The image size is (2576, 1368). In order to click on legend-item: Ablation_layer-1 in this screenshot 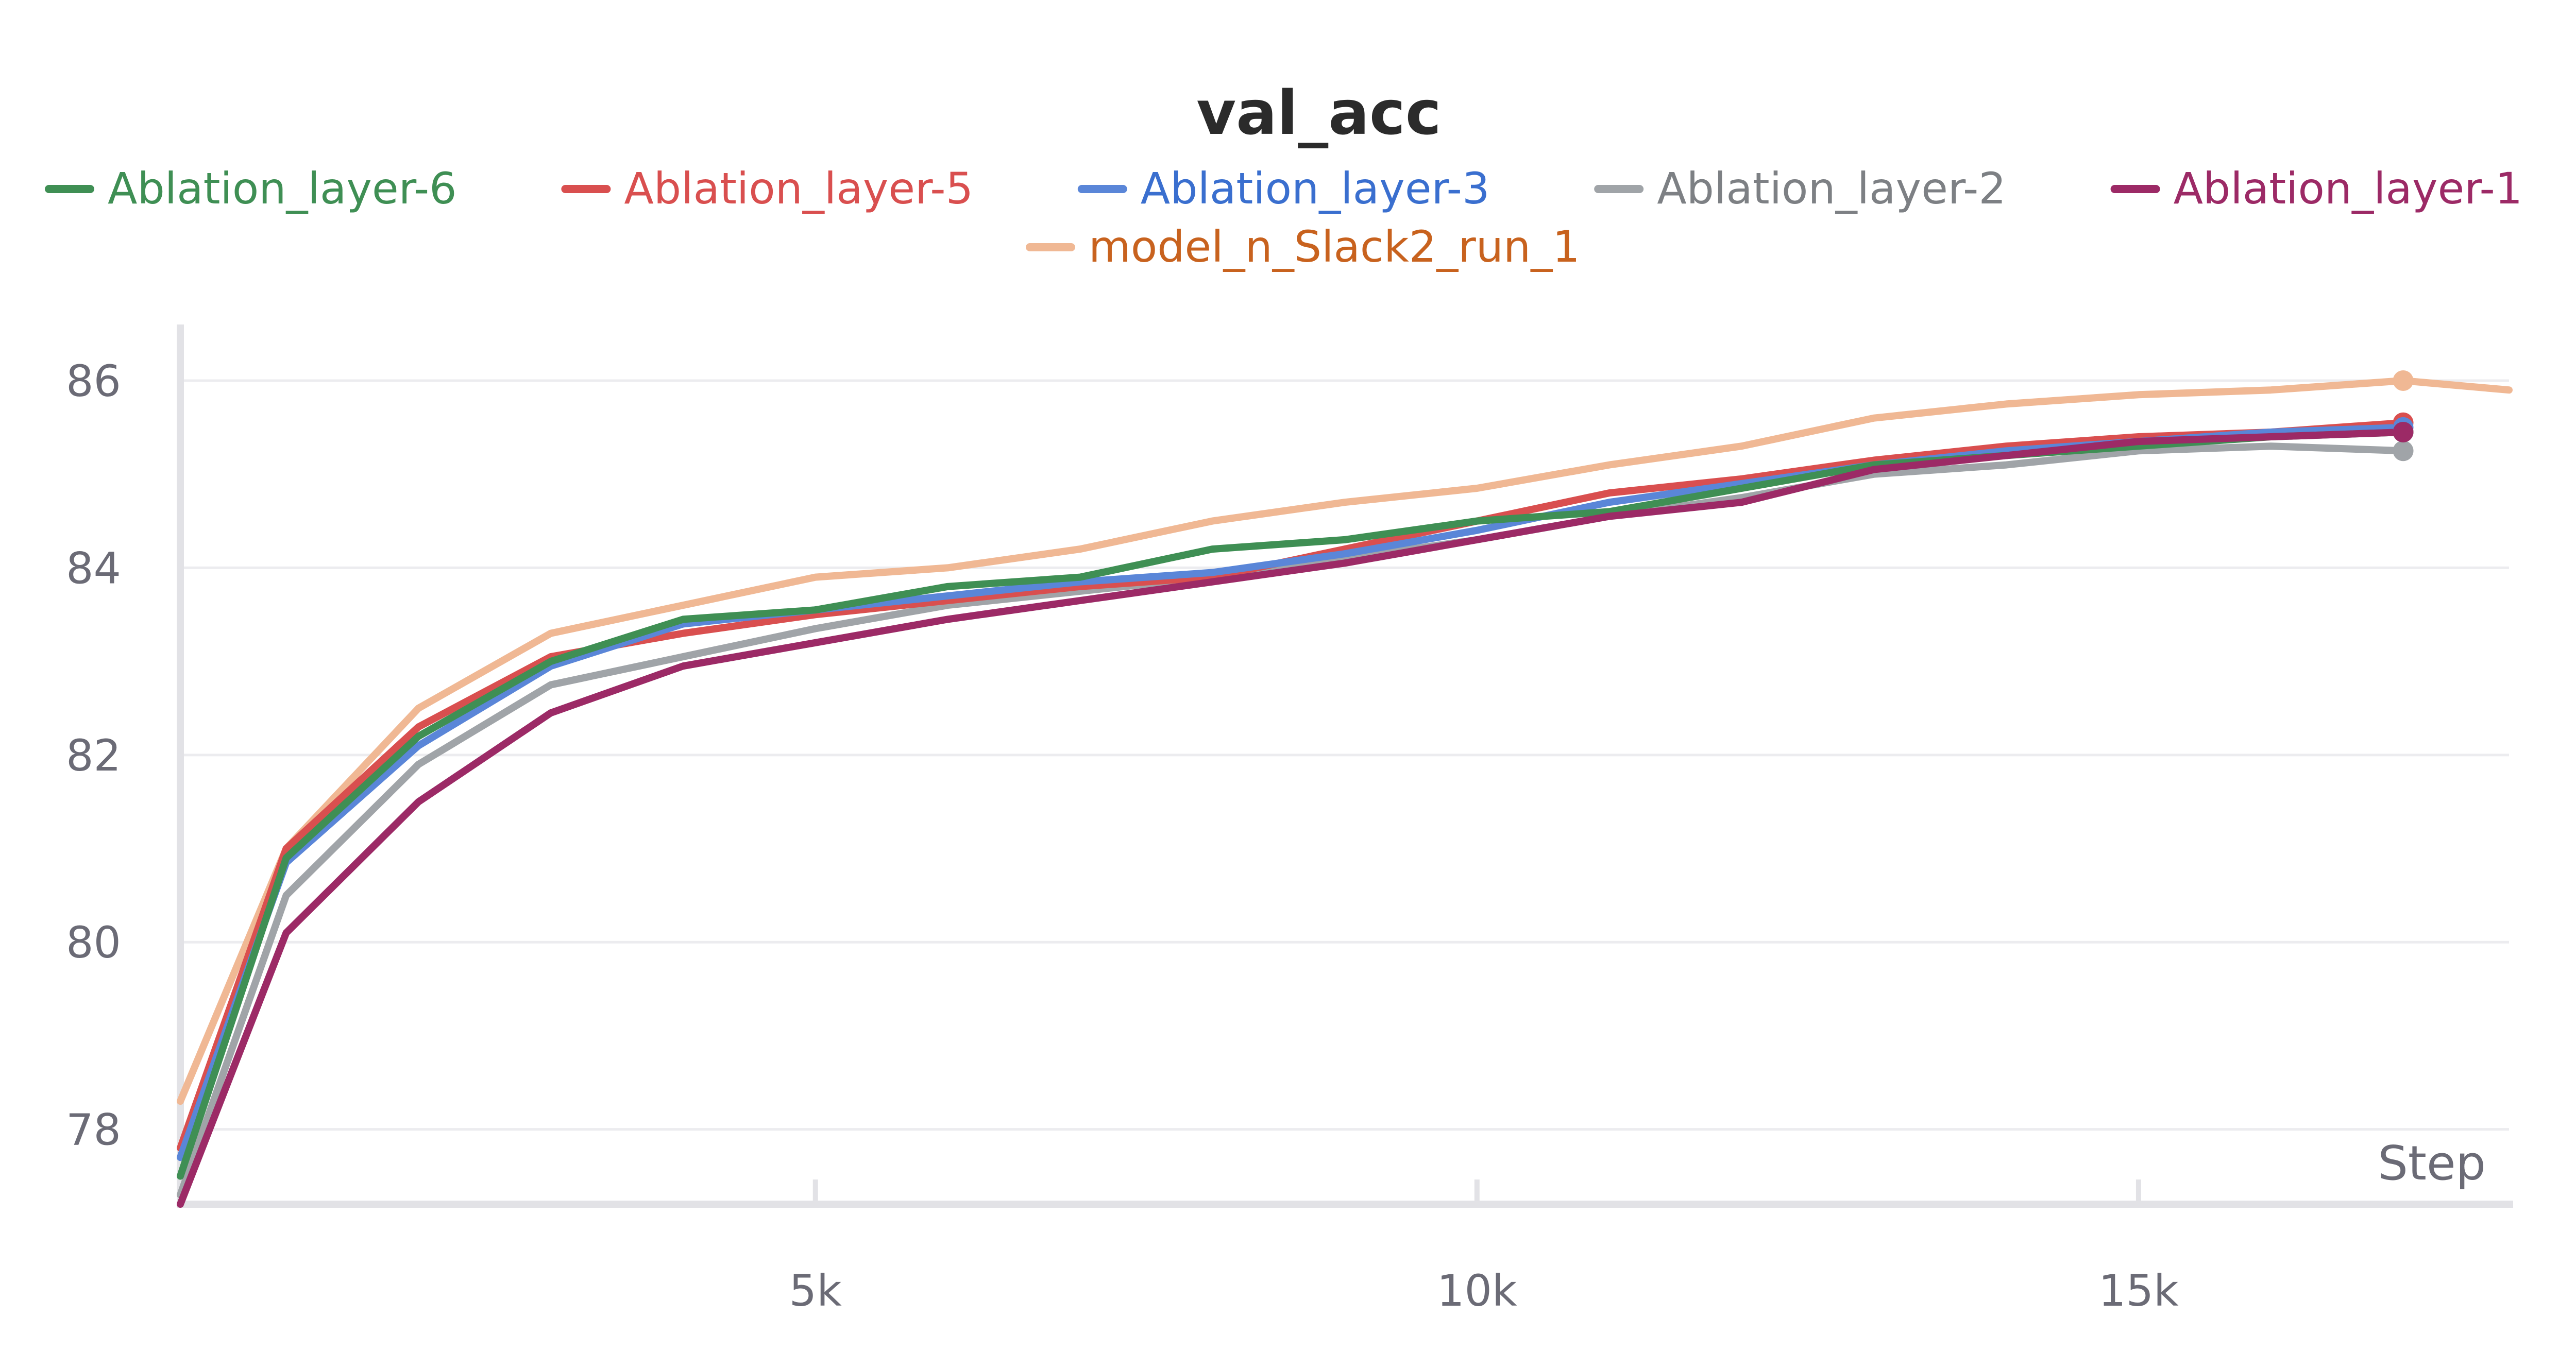, I will do `click(2316, 188)`.